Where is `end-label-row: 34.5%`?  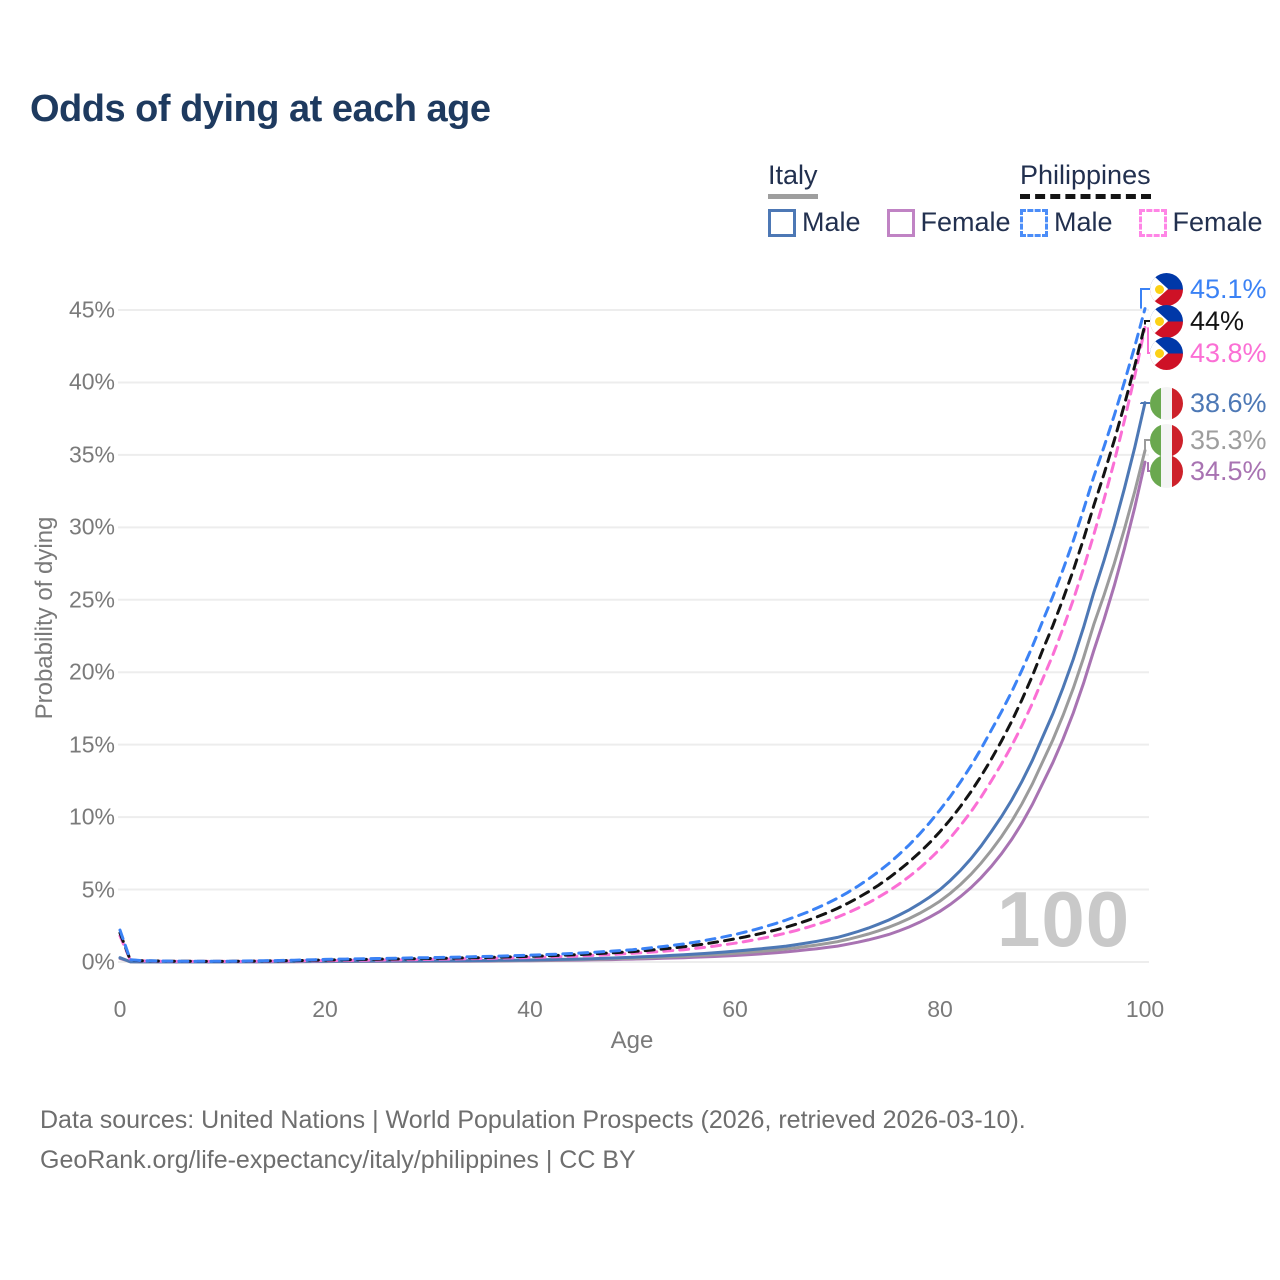
end-label-row: 34.5% is located at coordinates (1208, 471).